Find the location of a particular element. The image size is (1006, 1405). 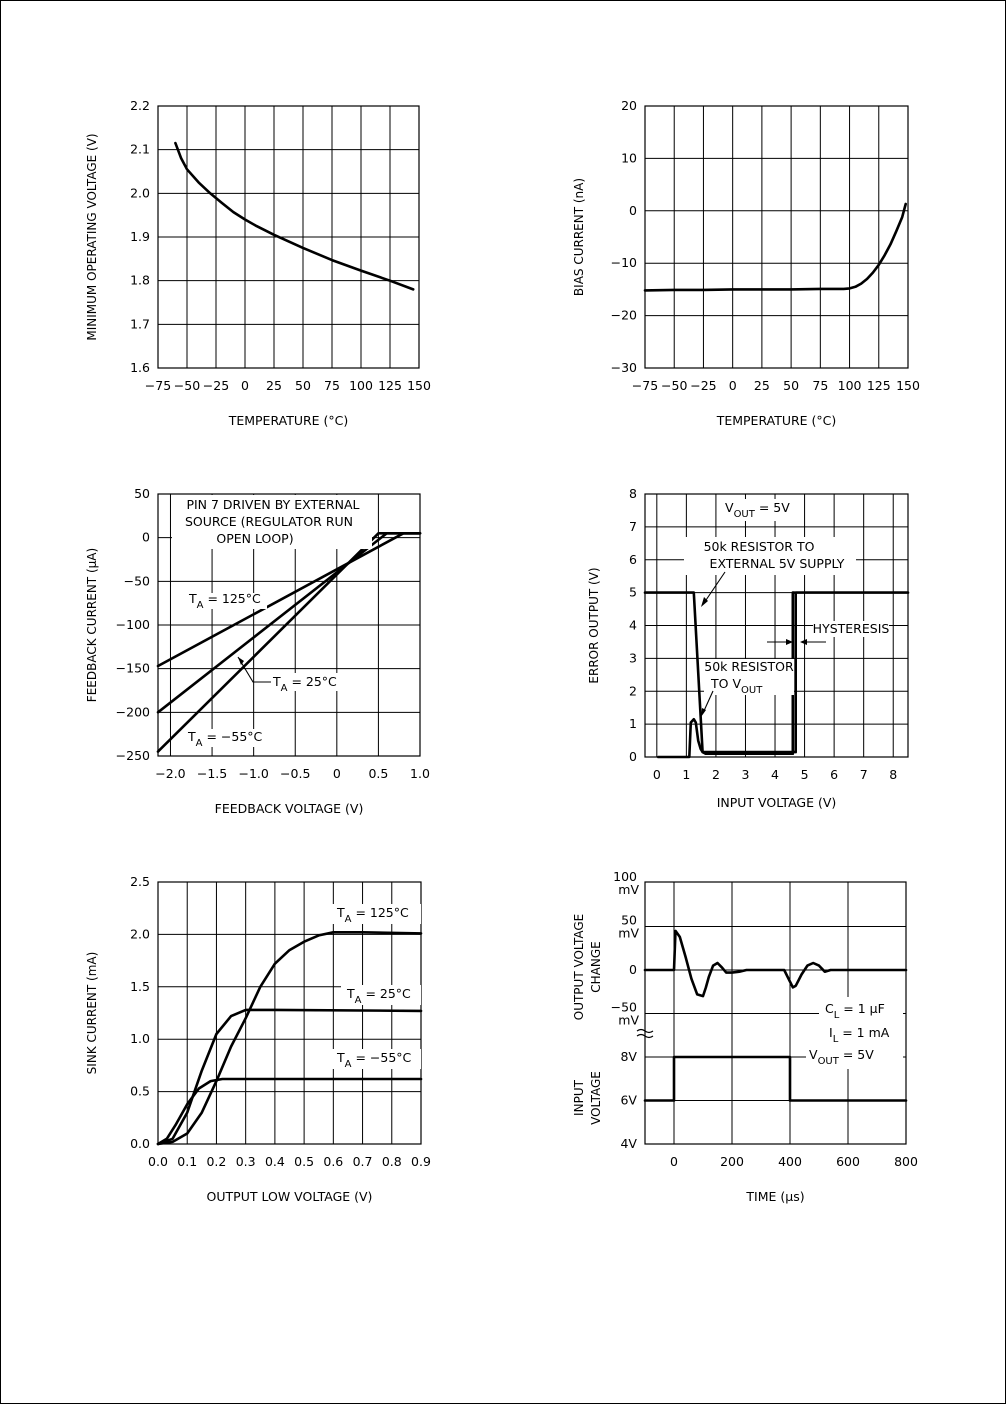

x-tick-label: −2.0 is located at coordinates (170, 773).